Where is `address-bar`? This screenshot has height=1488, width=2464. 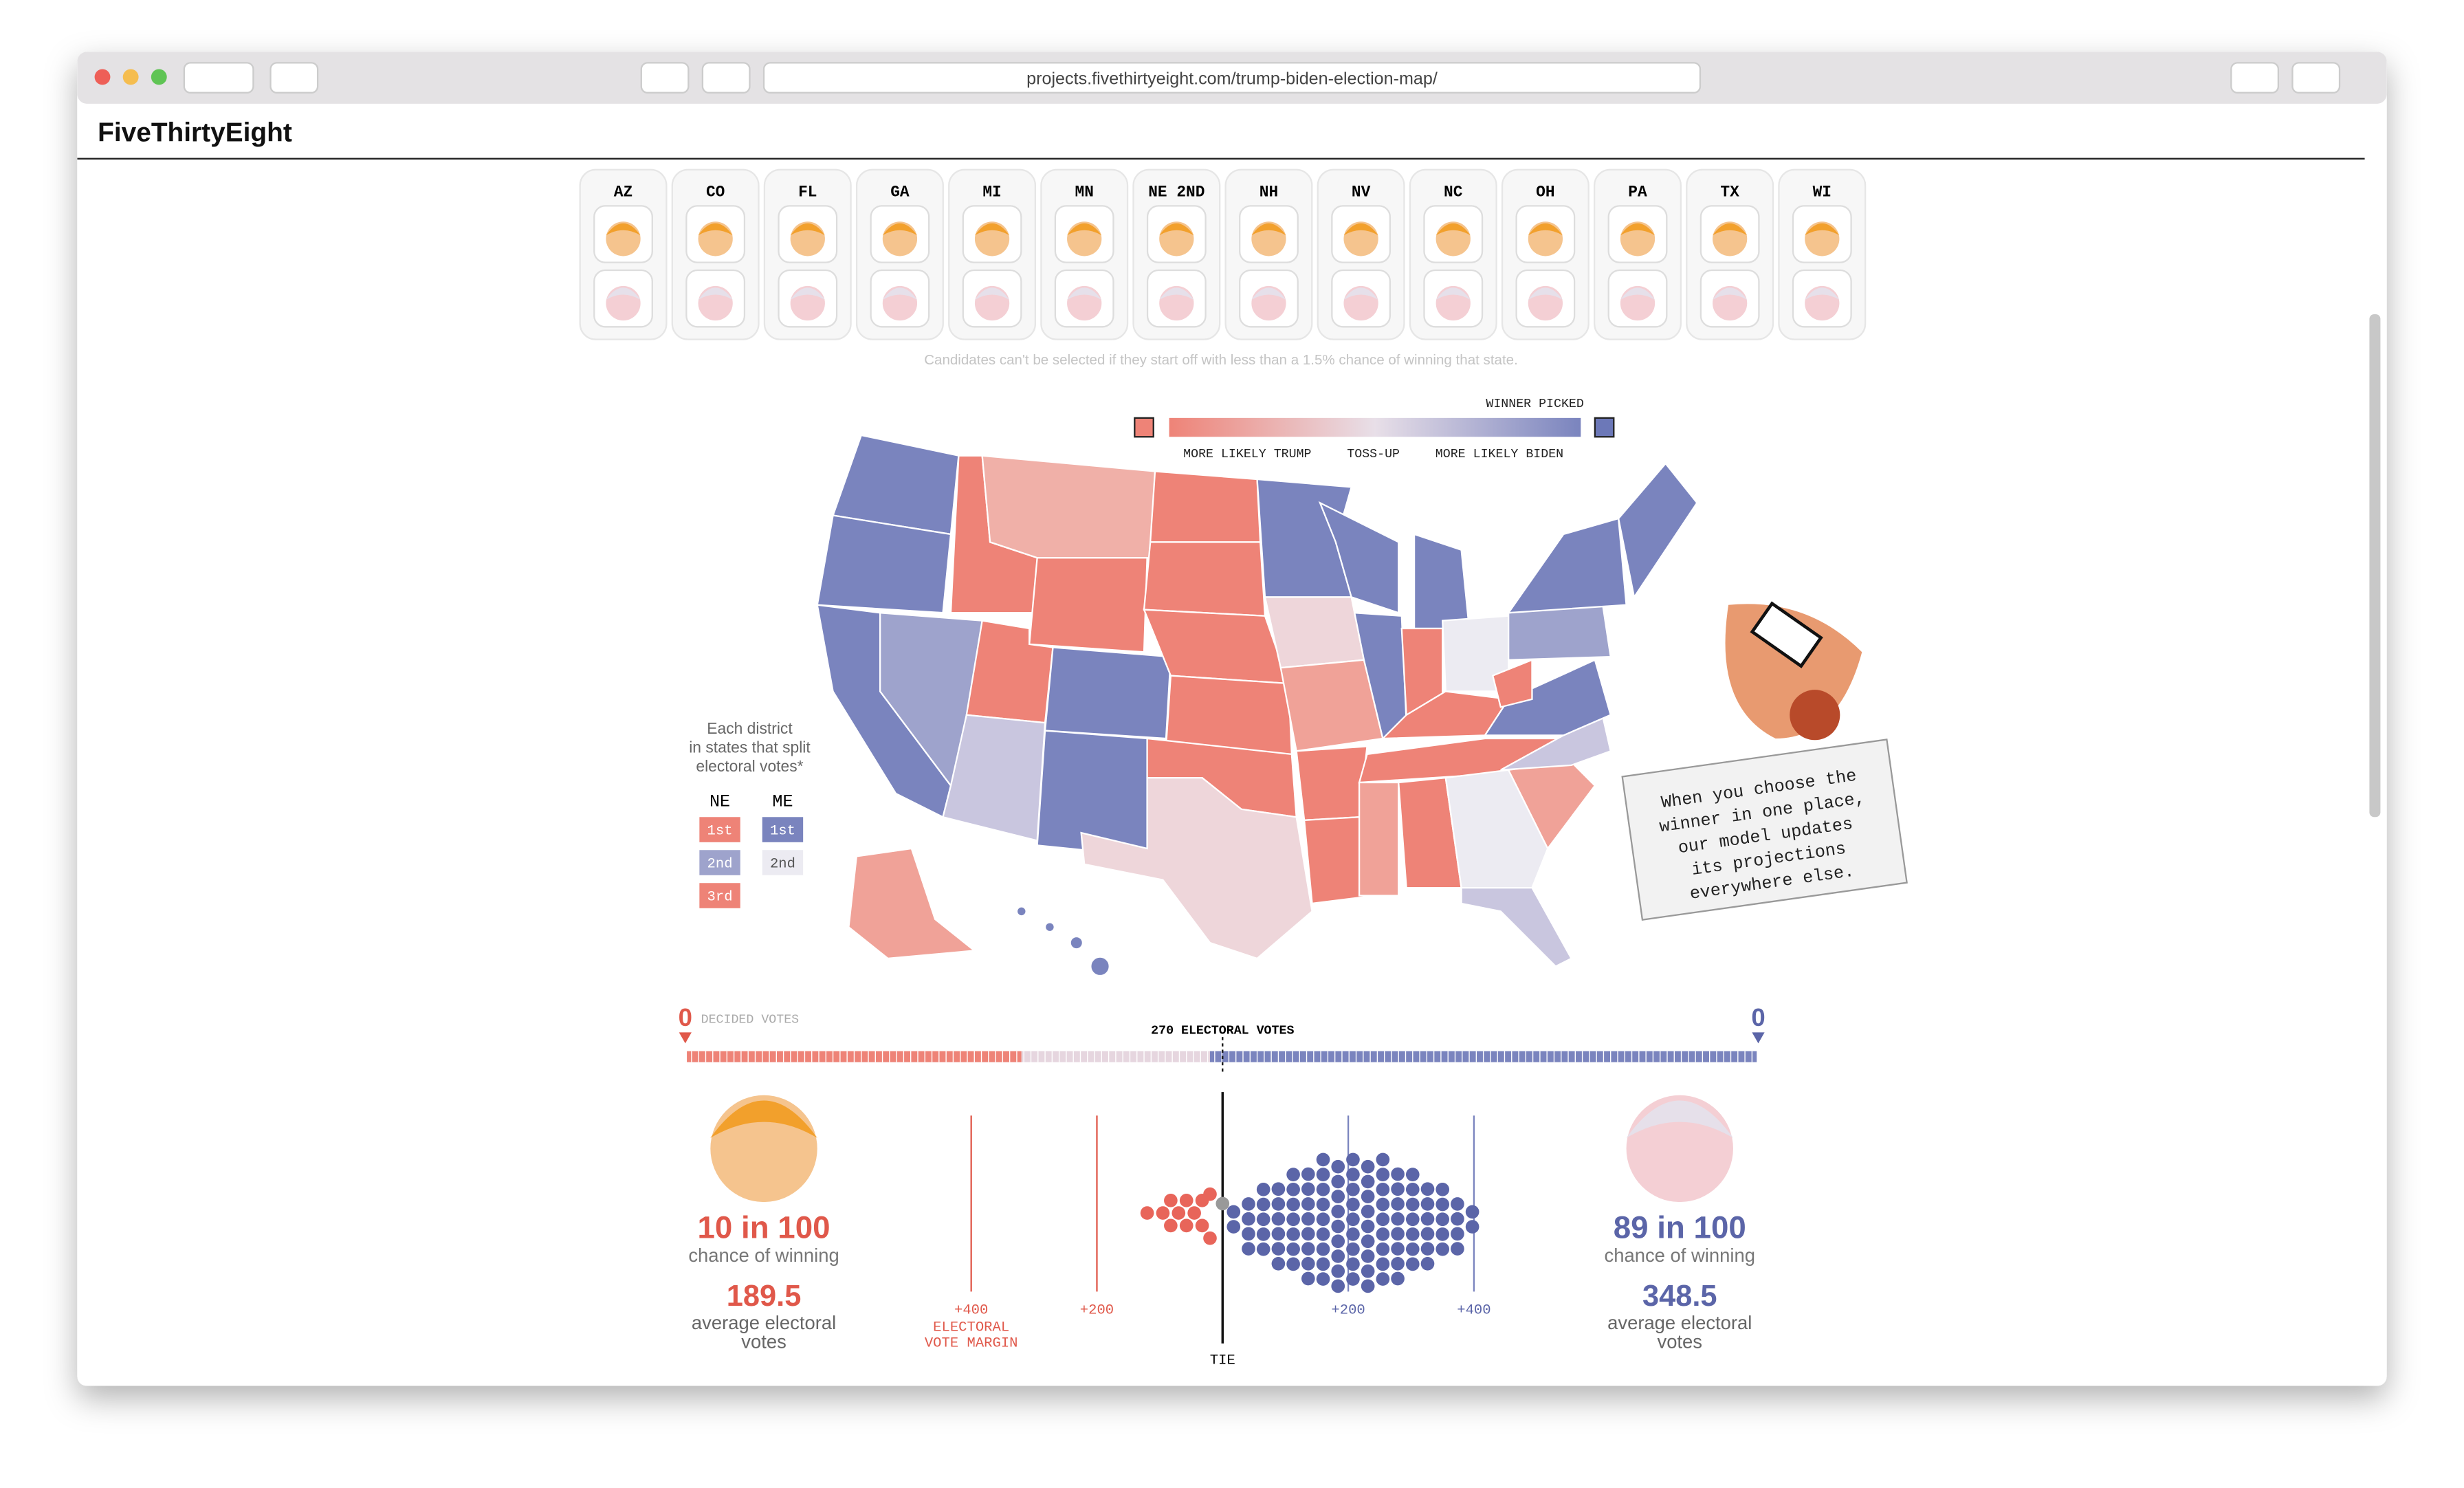
address-bar is located at coordinates (1232, 78).